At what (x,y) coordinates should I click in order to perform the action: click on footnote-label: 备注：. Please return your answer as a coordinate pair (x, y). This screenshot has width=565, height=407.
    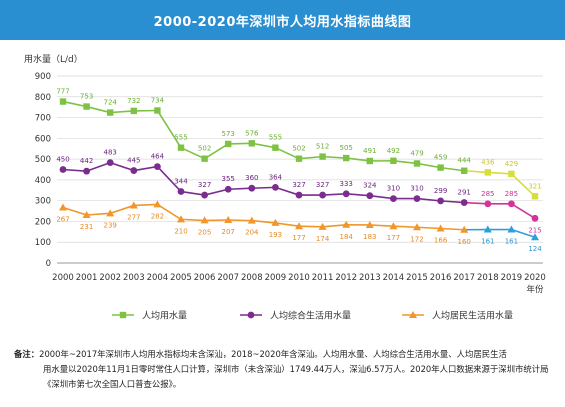
    Looking at the image, I should click on (27, 354).